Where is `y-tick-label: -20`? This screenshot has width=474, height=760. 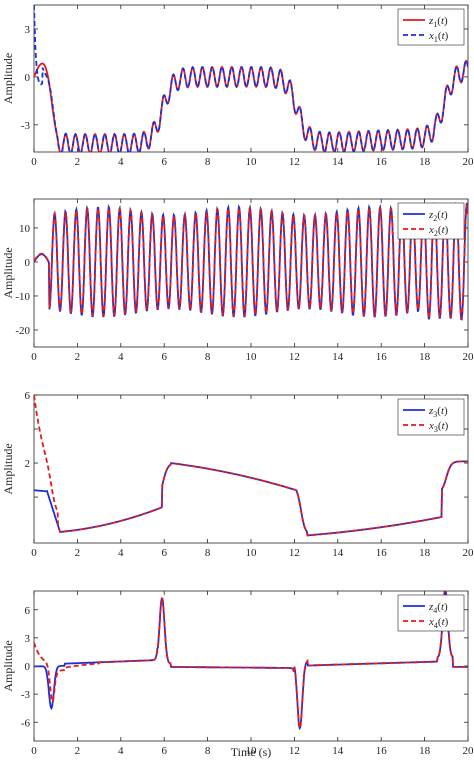
y-tick-label: -20 is located at coordinates (22, 331).